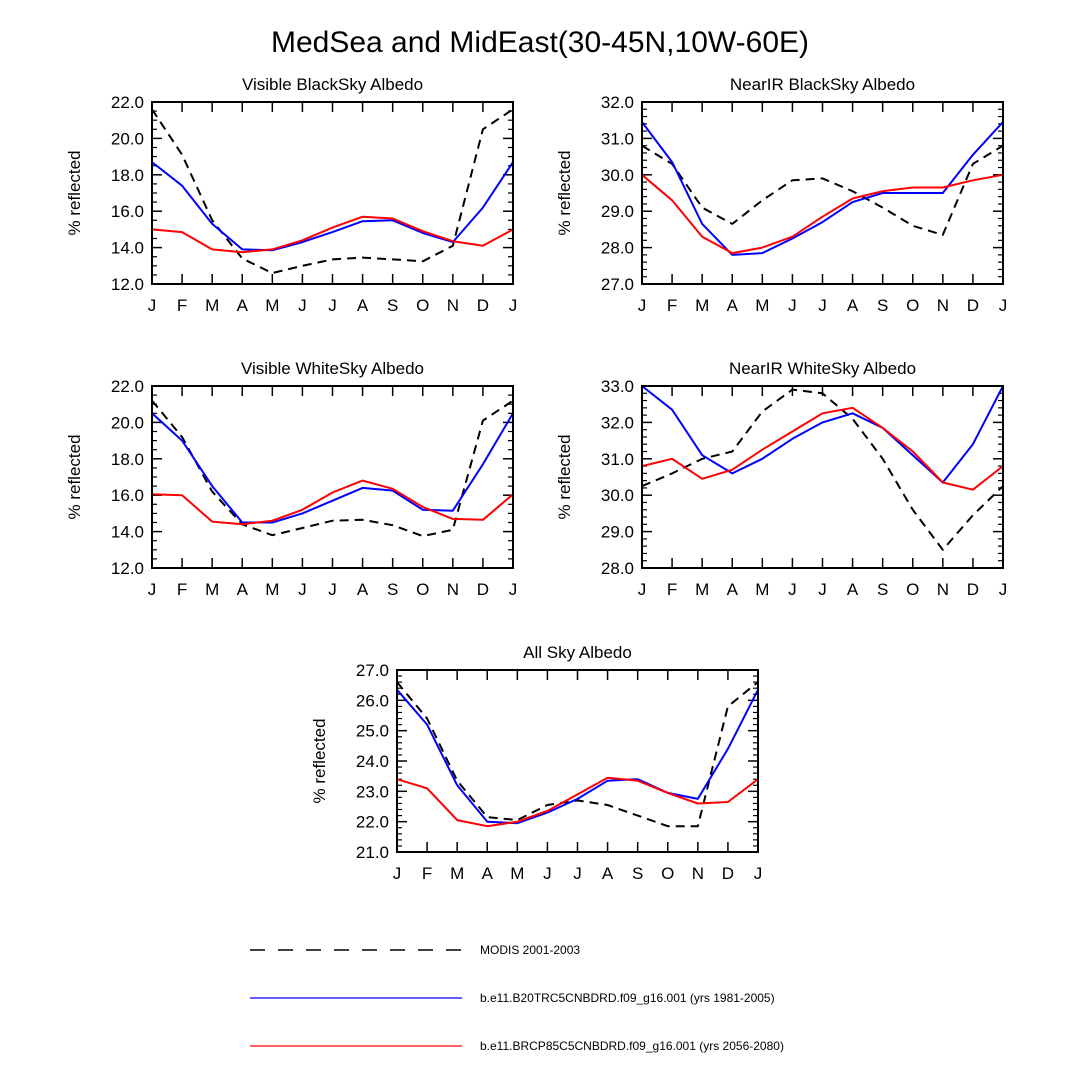 Image resolution: width=1080 pixels, height=1080 pixels. What do you see at coordinates (332, 368) in the screenshot?
I see `panel-title: Visible WhiteSky Albedo` at bounding box center [332, 368].